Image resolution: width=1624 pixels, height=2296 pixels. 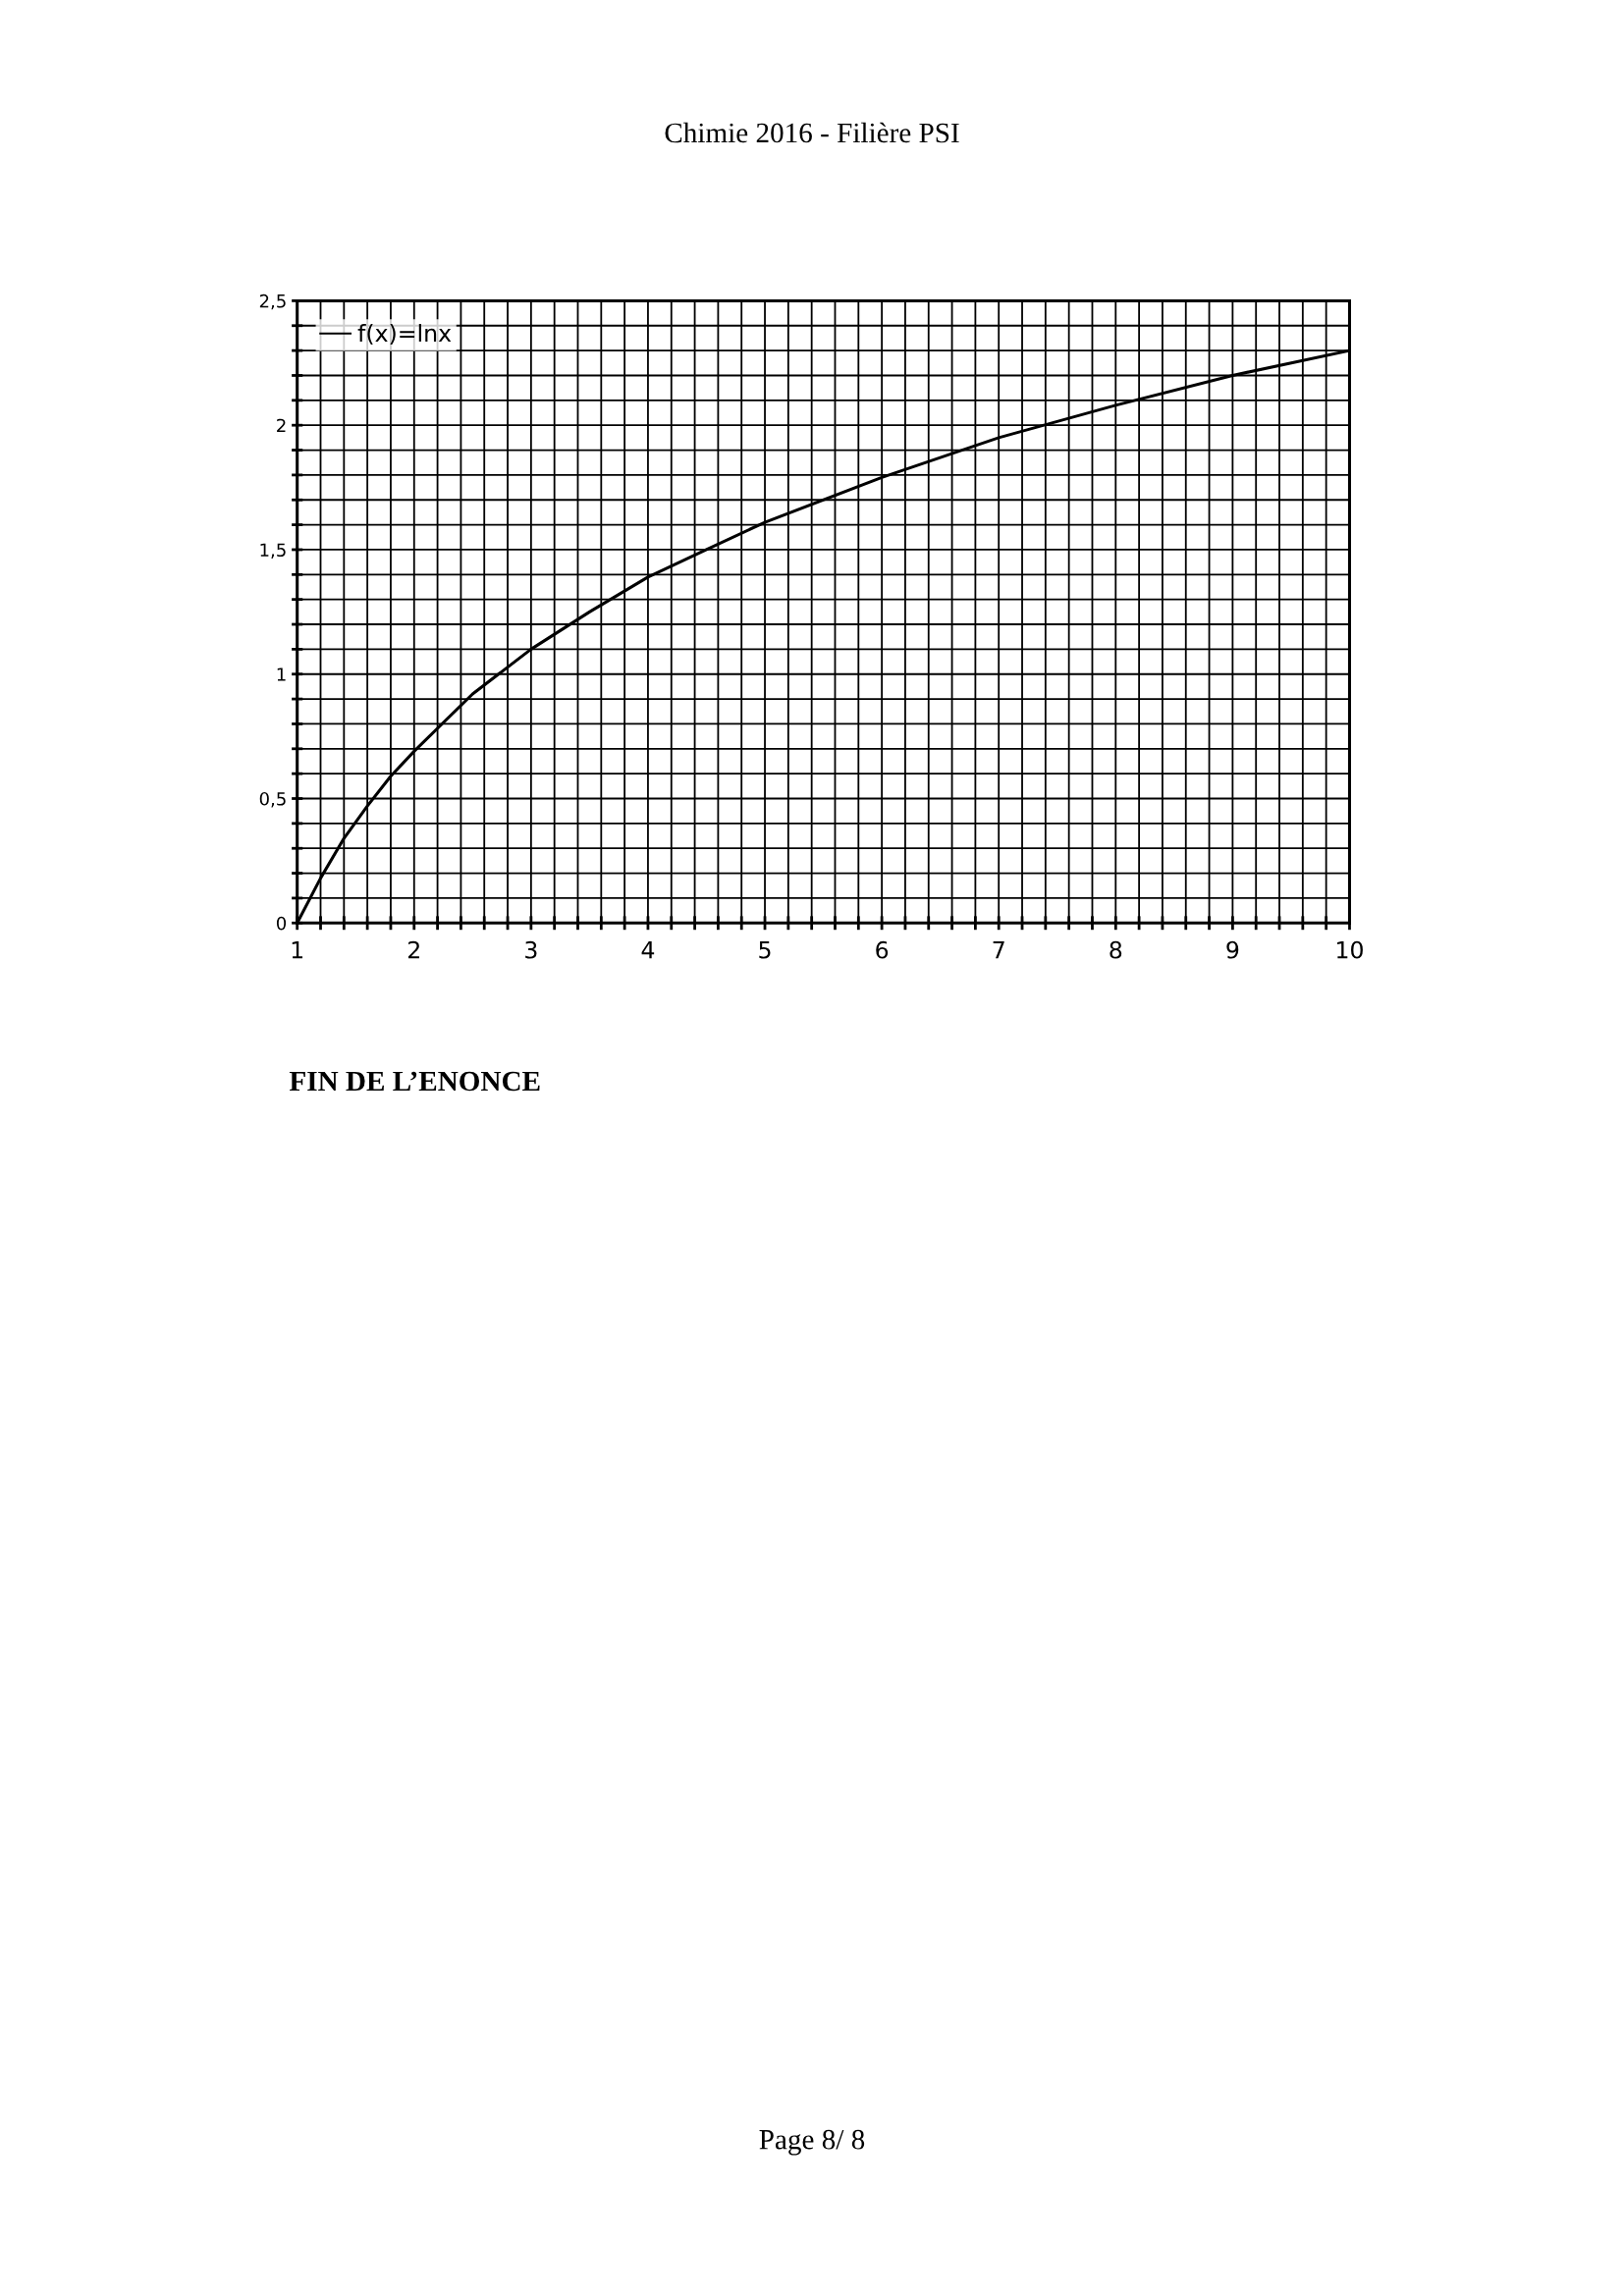 What do you see at coordinates (281, 426) in the screenshot?
I see `y-tick-label: 2` at bounding box center [281, 426].